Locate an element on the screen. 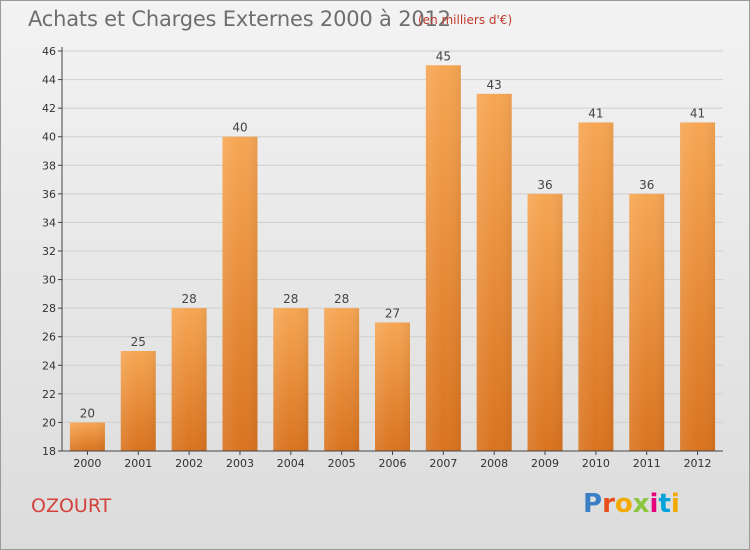 The width and height of the screenshot is (750, 550). y-tick-label: 18 is located at coordinates (49, 451).